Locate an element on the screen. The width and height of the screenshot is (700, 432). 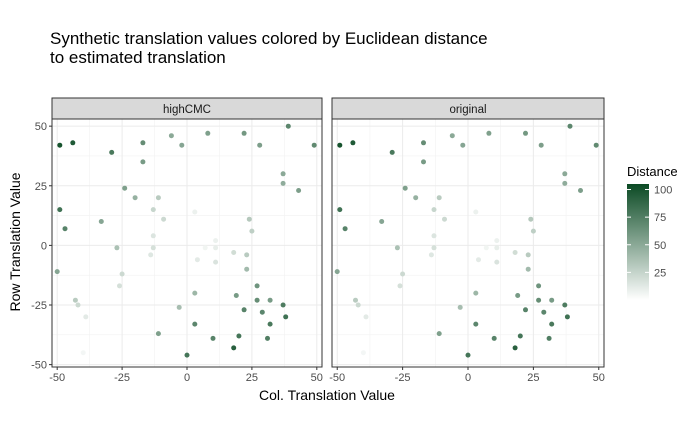
facet-strip-label: original is located at coordinates (467, 110).